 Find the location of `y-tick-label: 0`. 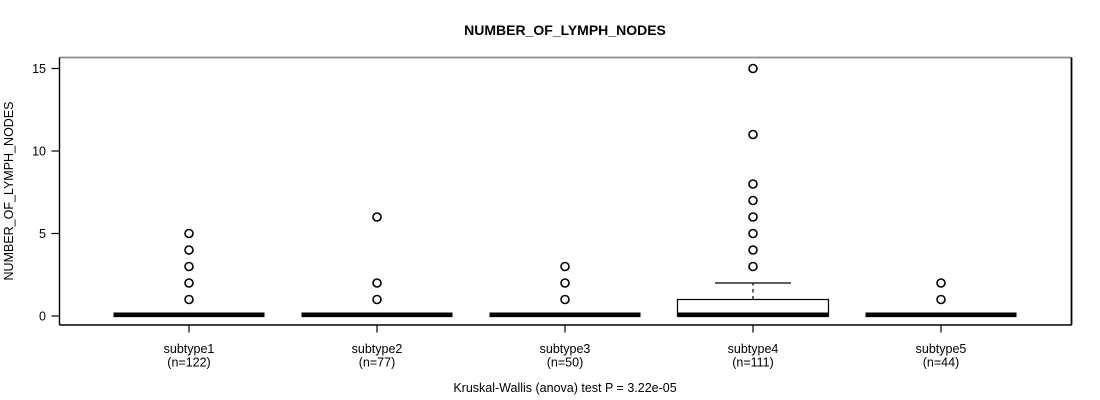

y-tick-label: 0 is located at coordinates (42, 316).